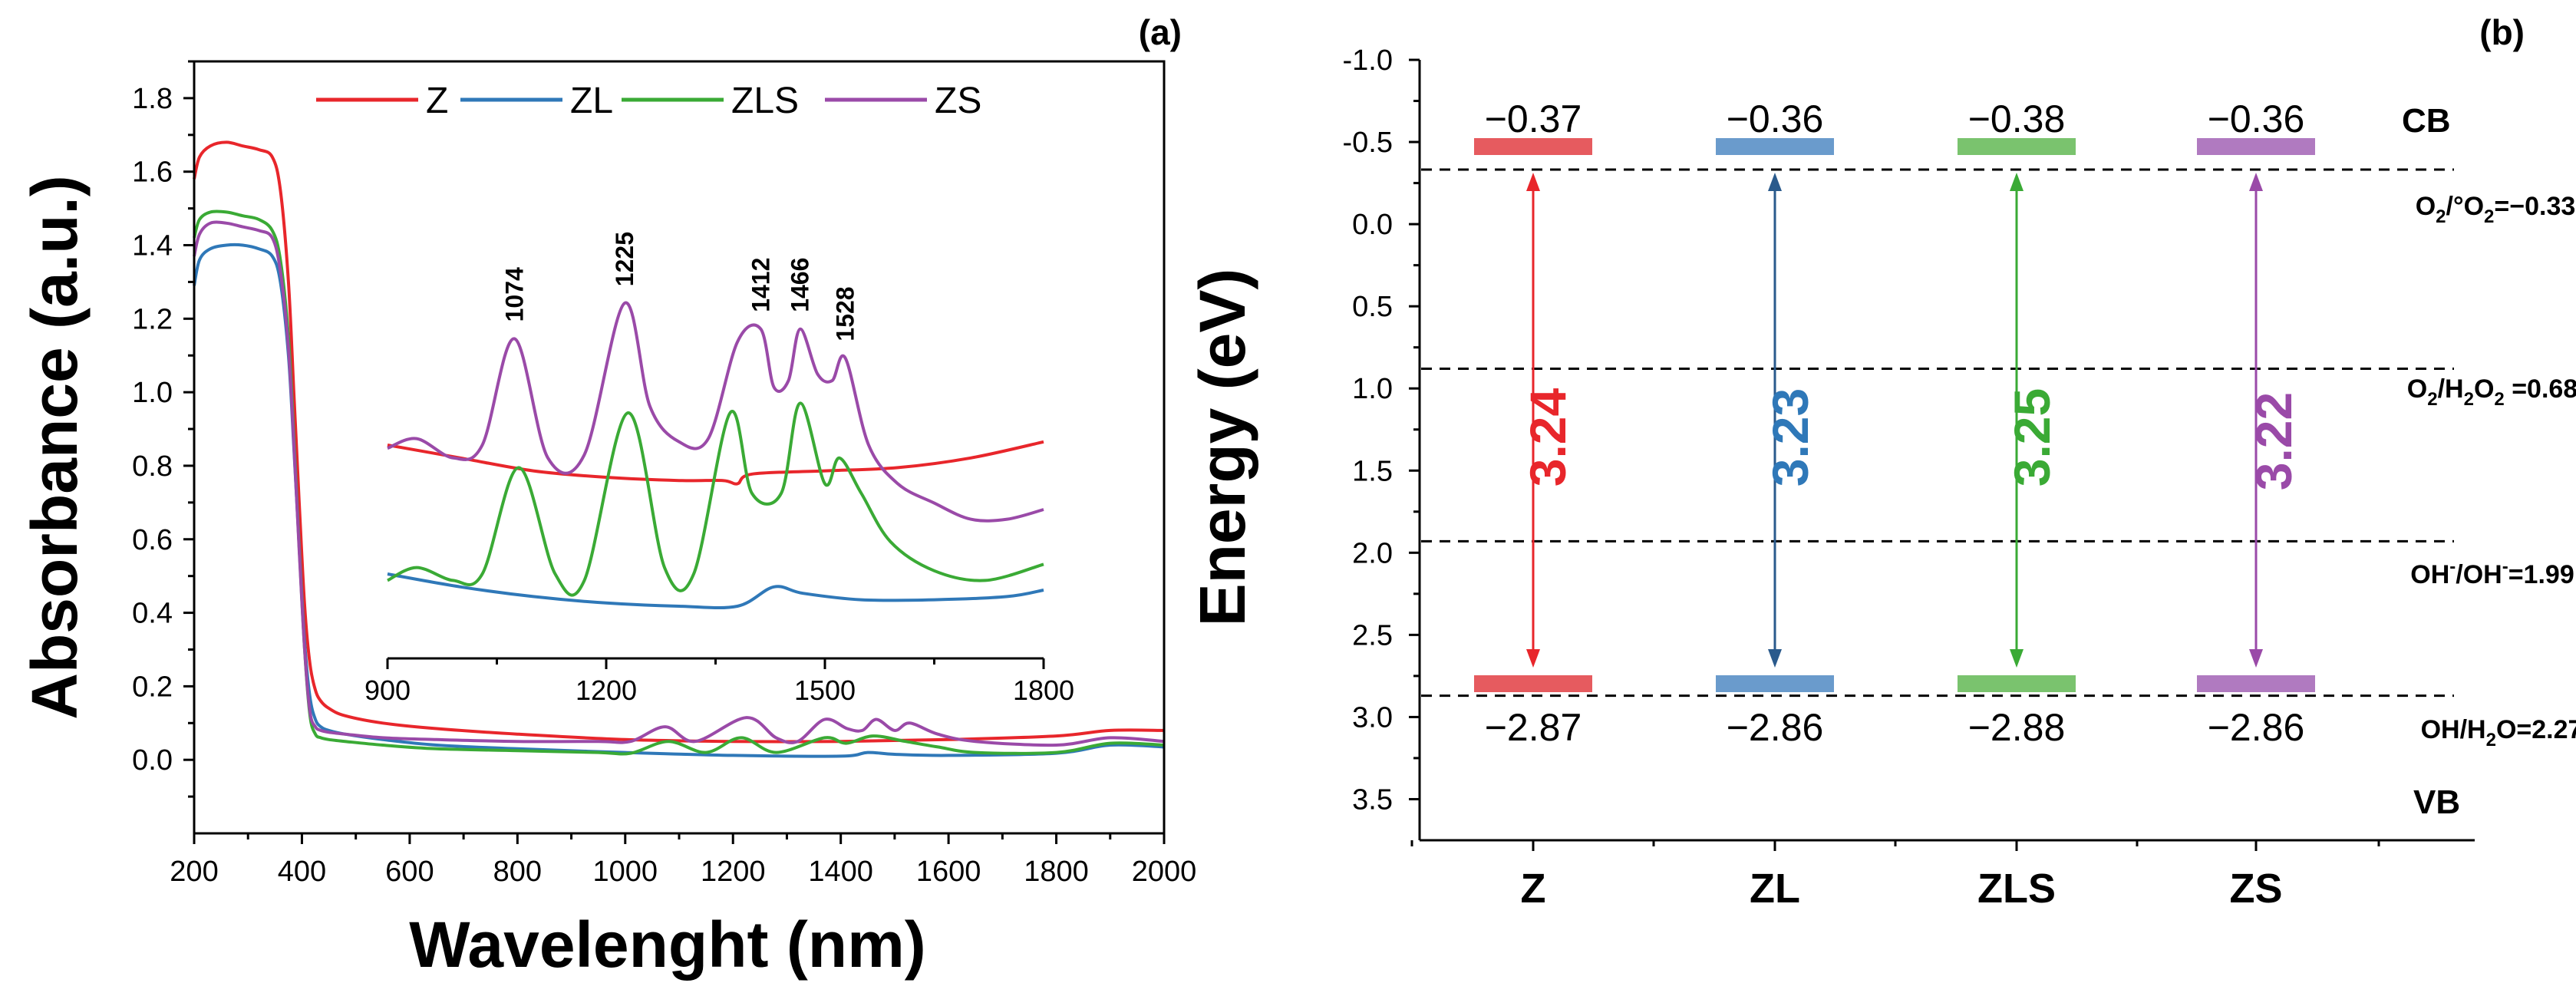  I want to click on inset-series-line-zs, so click(715, 412).